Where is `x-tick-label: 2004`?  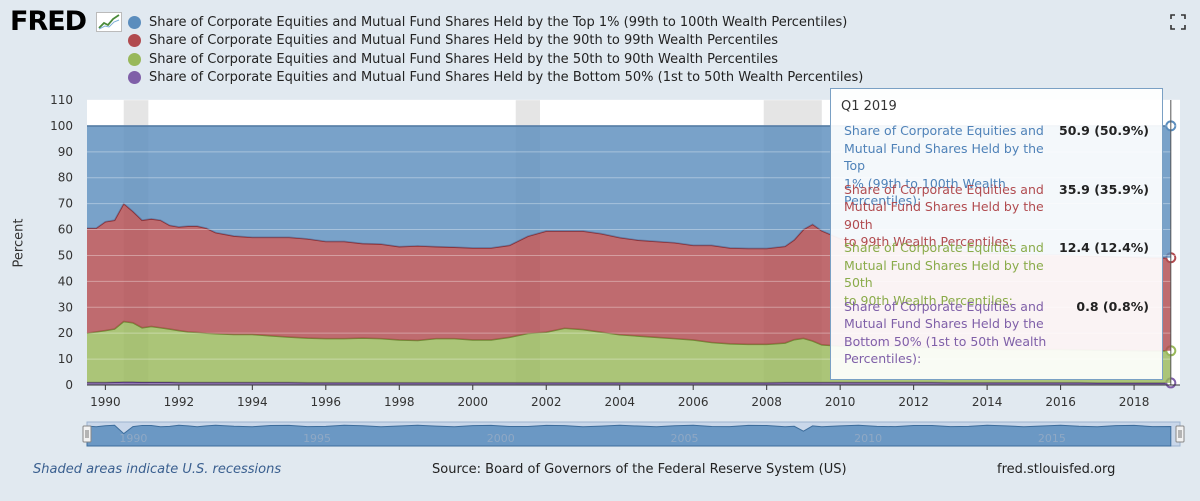
x-tick-label: 2004 is located at coordinates (619, 402).